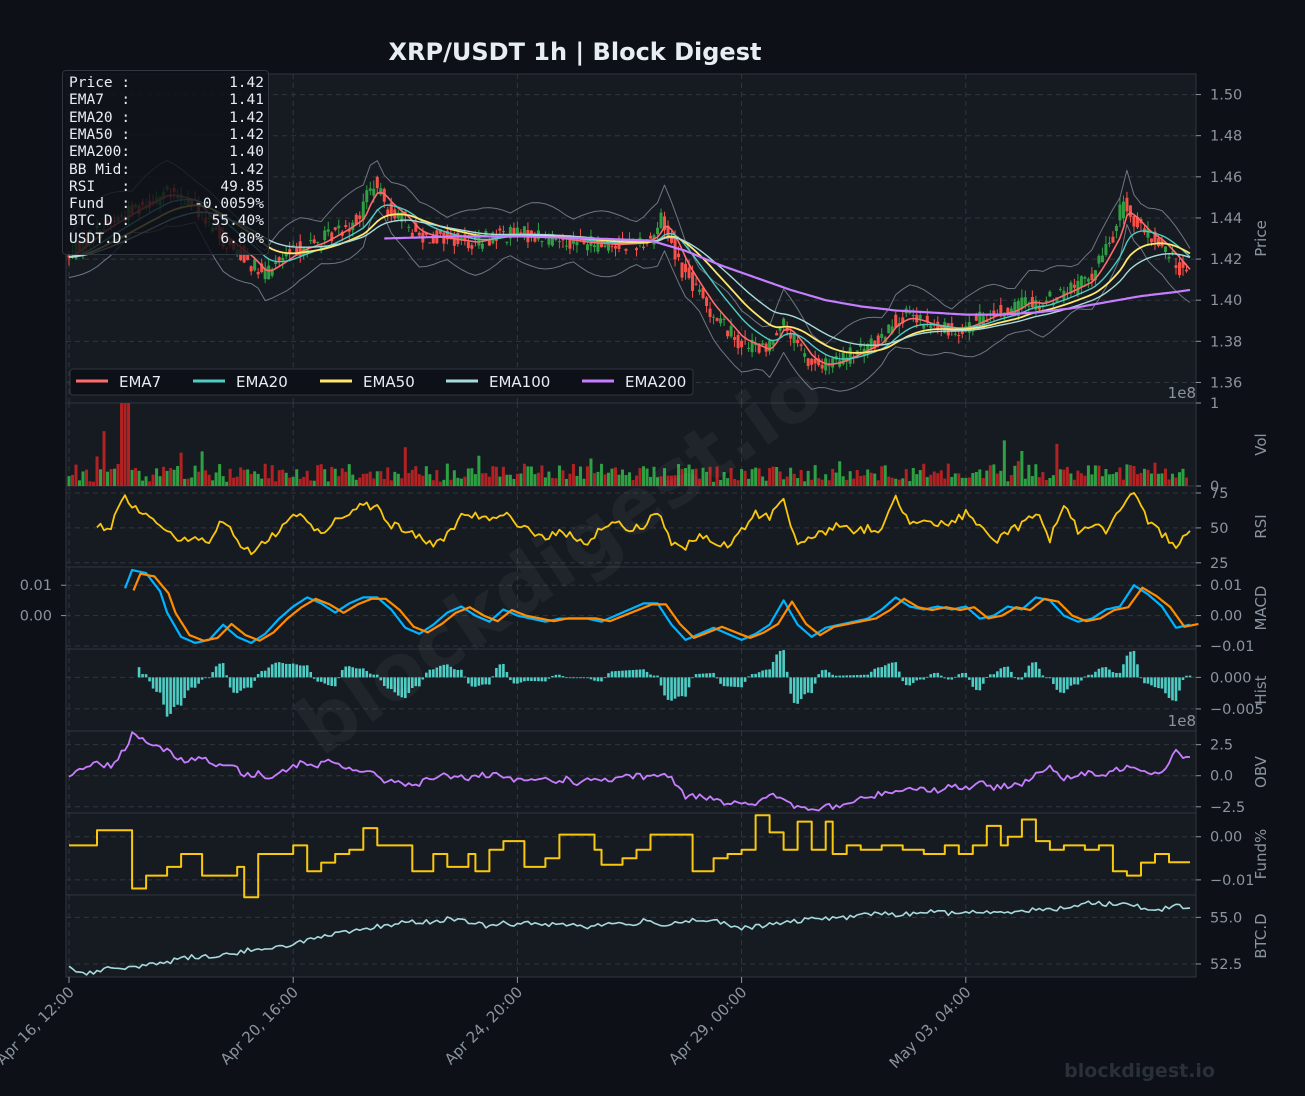 The height and width of the screenshot is (1096, 1305). What do you see at coordinates (1219, 494) in the screenshot?
I see `y-tick-label-rsi: 75` at bounding box center [1219, 494].